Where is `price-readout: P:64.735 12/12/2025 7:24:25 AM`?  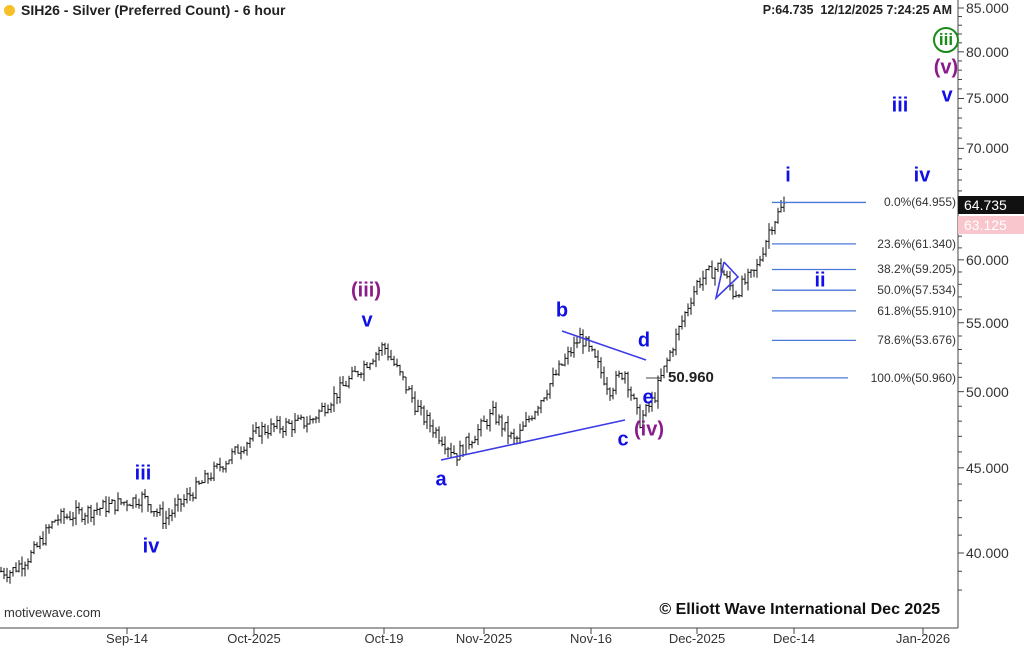
price-readout: P:64.735 12/12/2025 7:24:25 AM is located at coordinates (857, 10).